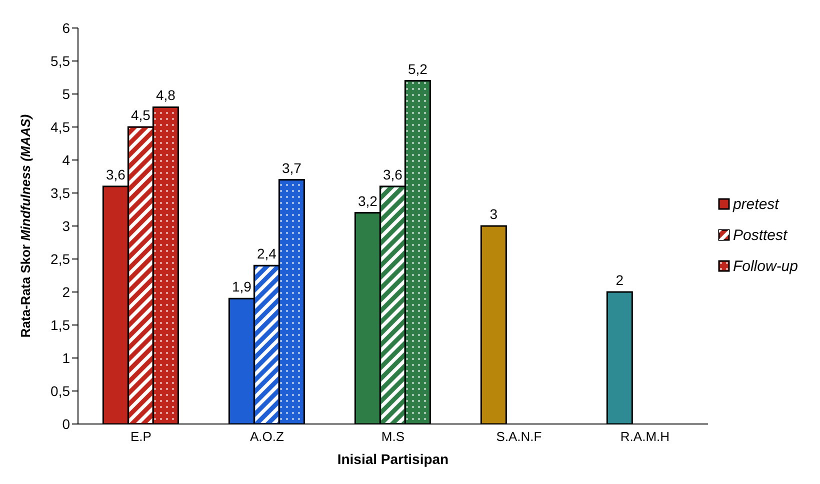 The image size is (820, 484). I want to click on x-tick-label: A.O.Z, so click(267, 436).